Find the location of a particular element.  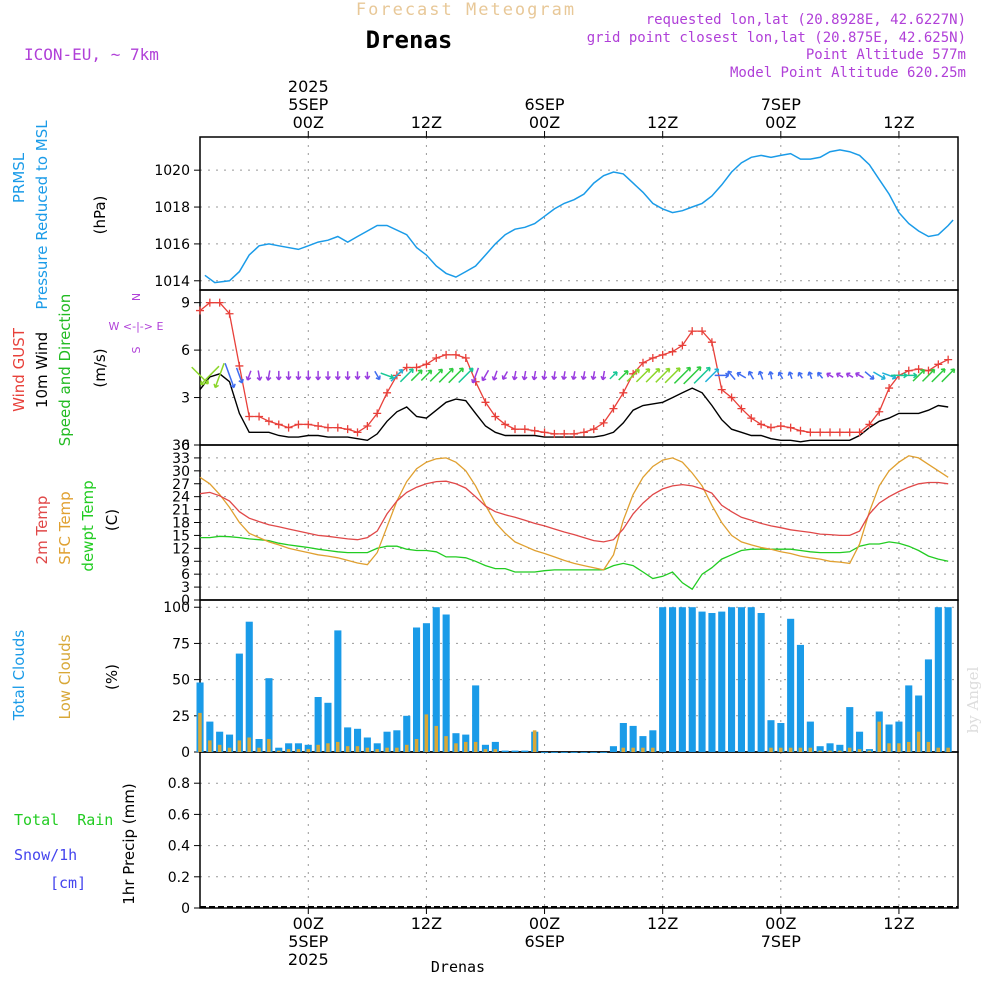

top-hour-label: 12Z is located at coordinates (426, 122).